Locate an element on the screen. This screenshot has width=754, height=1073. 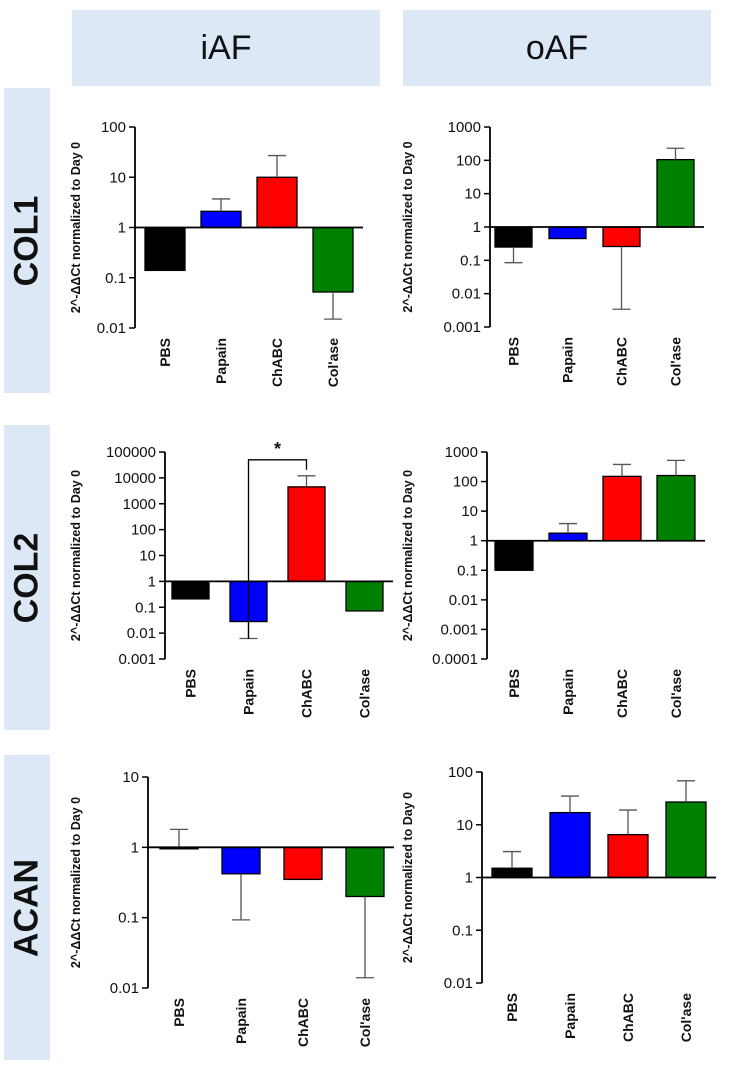
y-tick-label: 10000 is located at coordinates (135, 478).